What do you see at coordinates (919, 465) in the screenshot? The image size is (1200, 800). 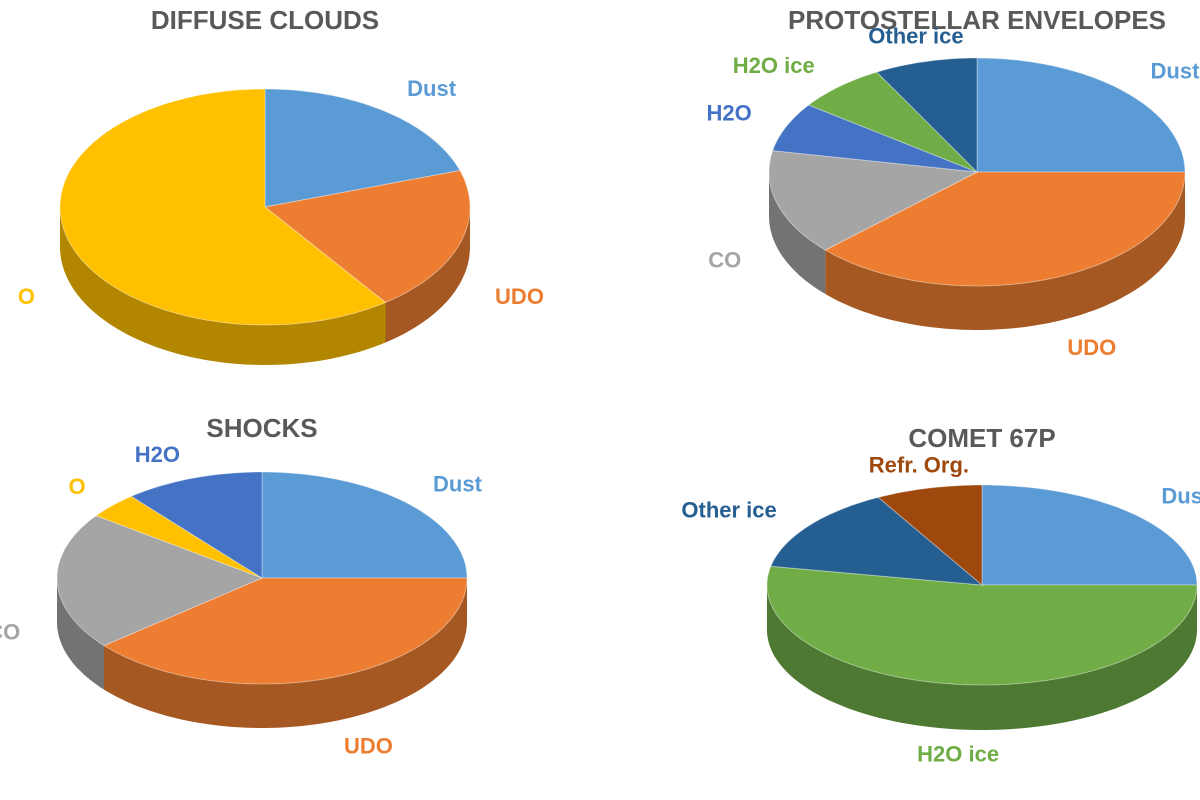 I see `slice-label: Refr. Org.` at bounding box center [919, 465].